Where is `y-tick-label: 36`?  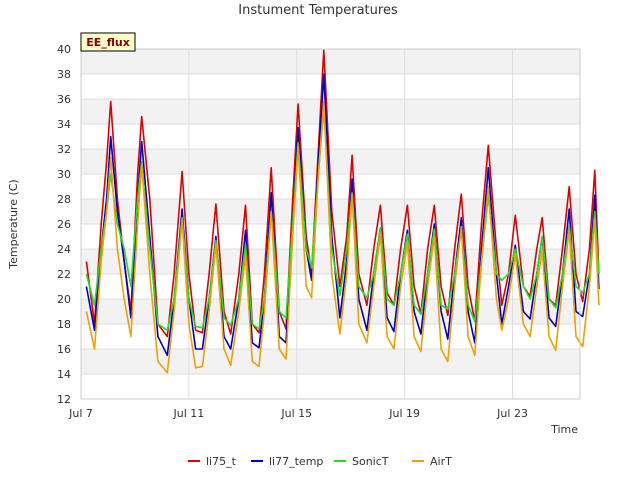 y-tick-label: 36 is located at coordinates (64, 99).